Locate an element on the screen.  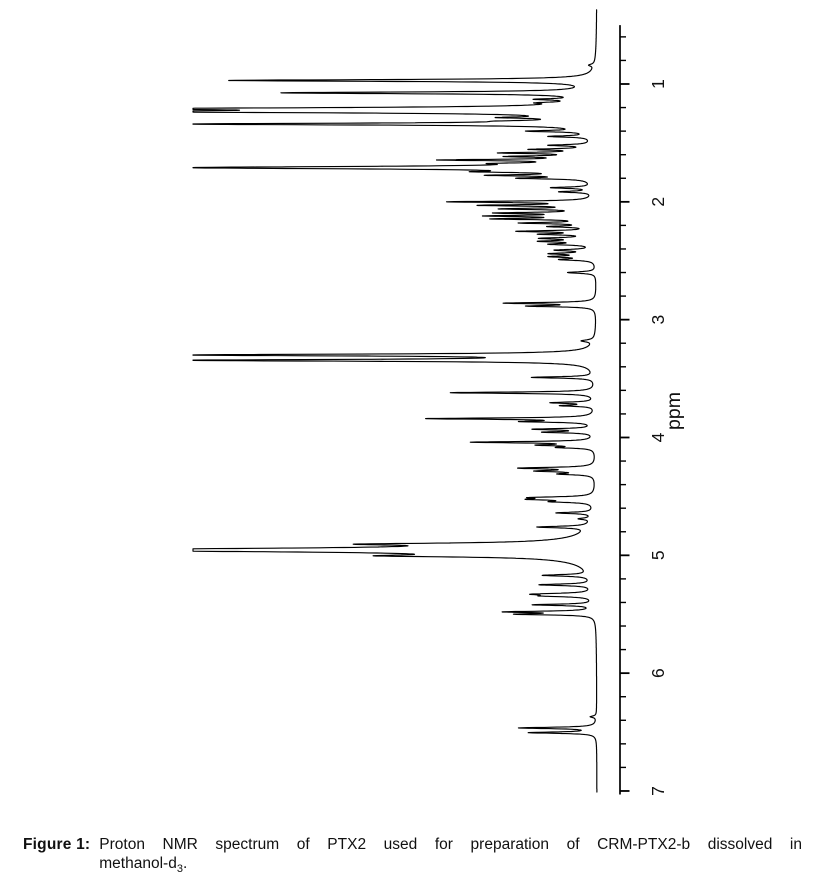
ppm-axis-title: ppm is located at coordinates (674, 411).